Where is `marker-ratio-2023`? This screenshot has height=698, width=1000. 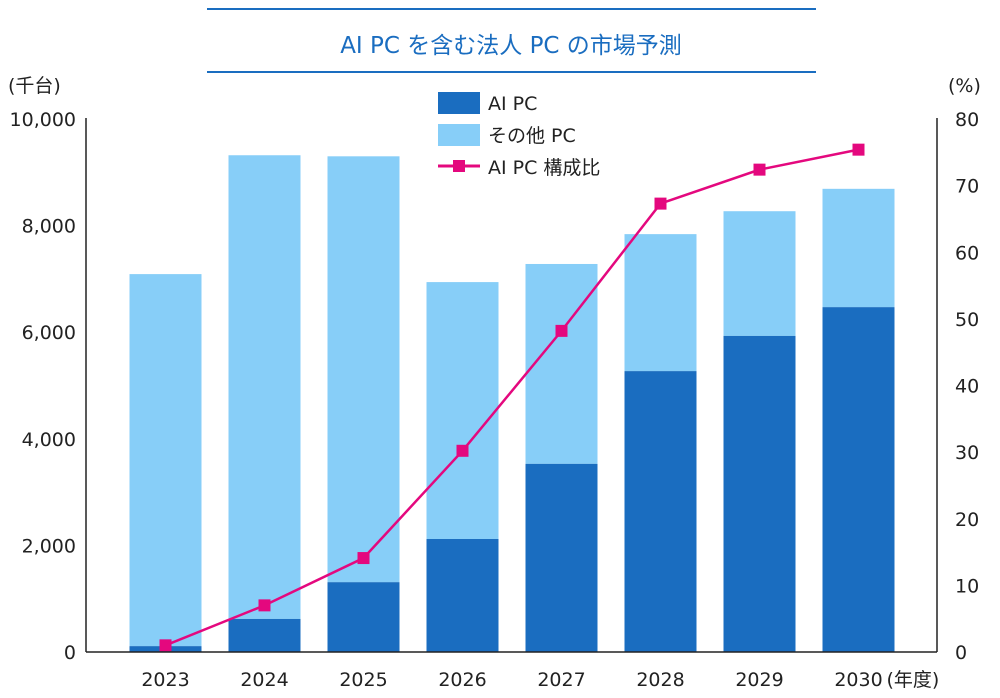 marker-ratio-2023 is located at coordinates (165, 645).